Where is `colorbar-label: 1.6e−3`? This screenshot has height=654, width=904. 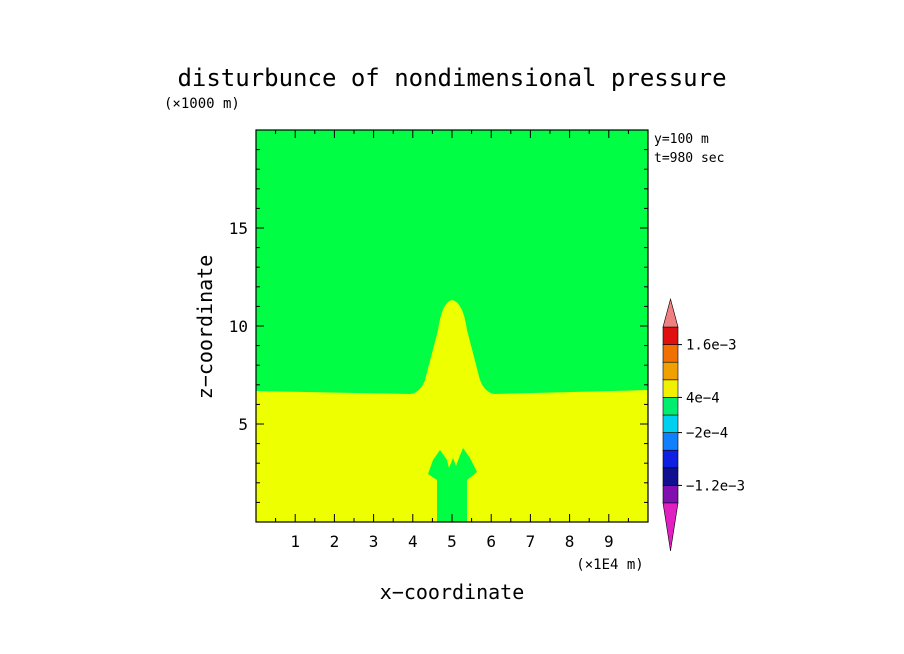
colorbar-label: 1.6e−3 is located at coordinates (711, 346).